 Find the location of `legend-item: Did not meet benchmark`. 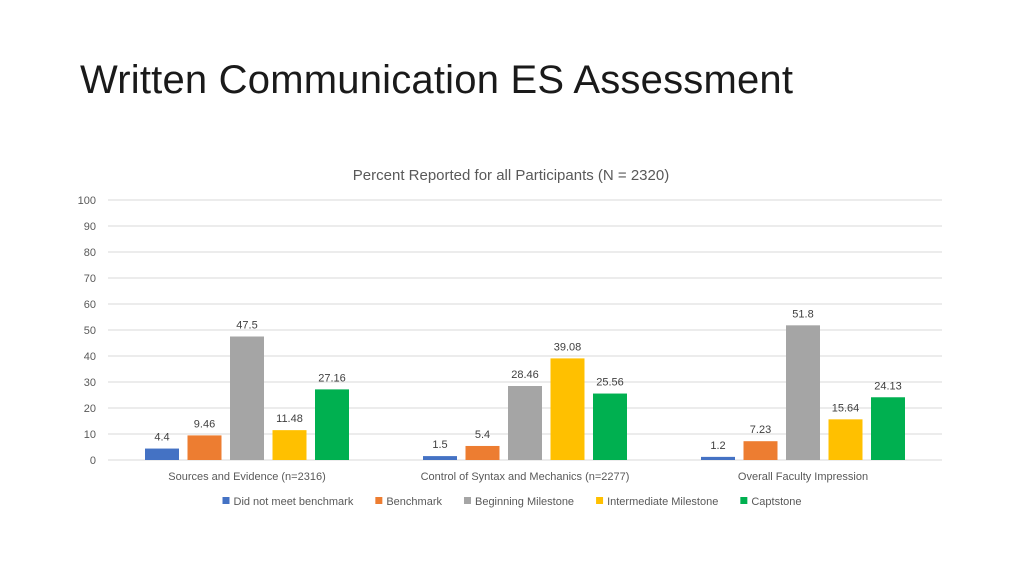

legend-item: Did not meet benchmark is located at coordinates (288, 502).